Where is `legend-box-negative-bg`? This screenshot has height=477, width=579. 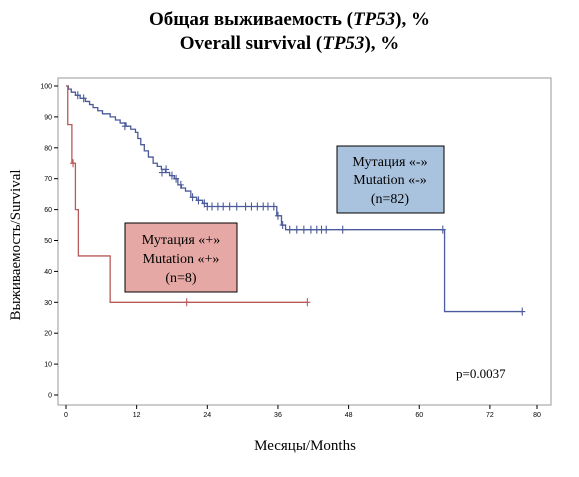 legend-box-negative-bg is located at coordinates (390, 179).